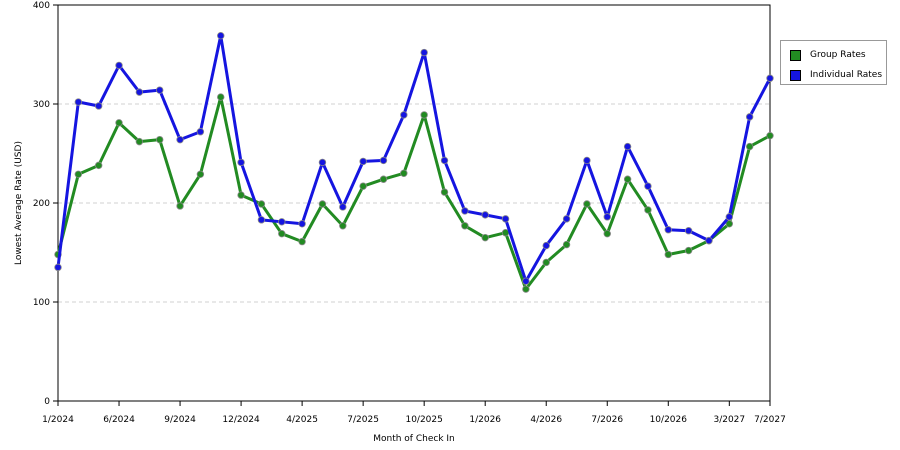 The width and height of the screenshot is (900, 450). Describe the element at coordinates (838, 55) in the screenshot. I see `legend-label-group-rates: Group Rates` at that location.